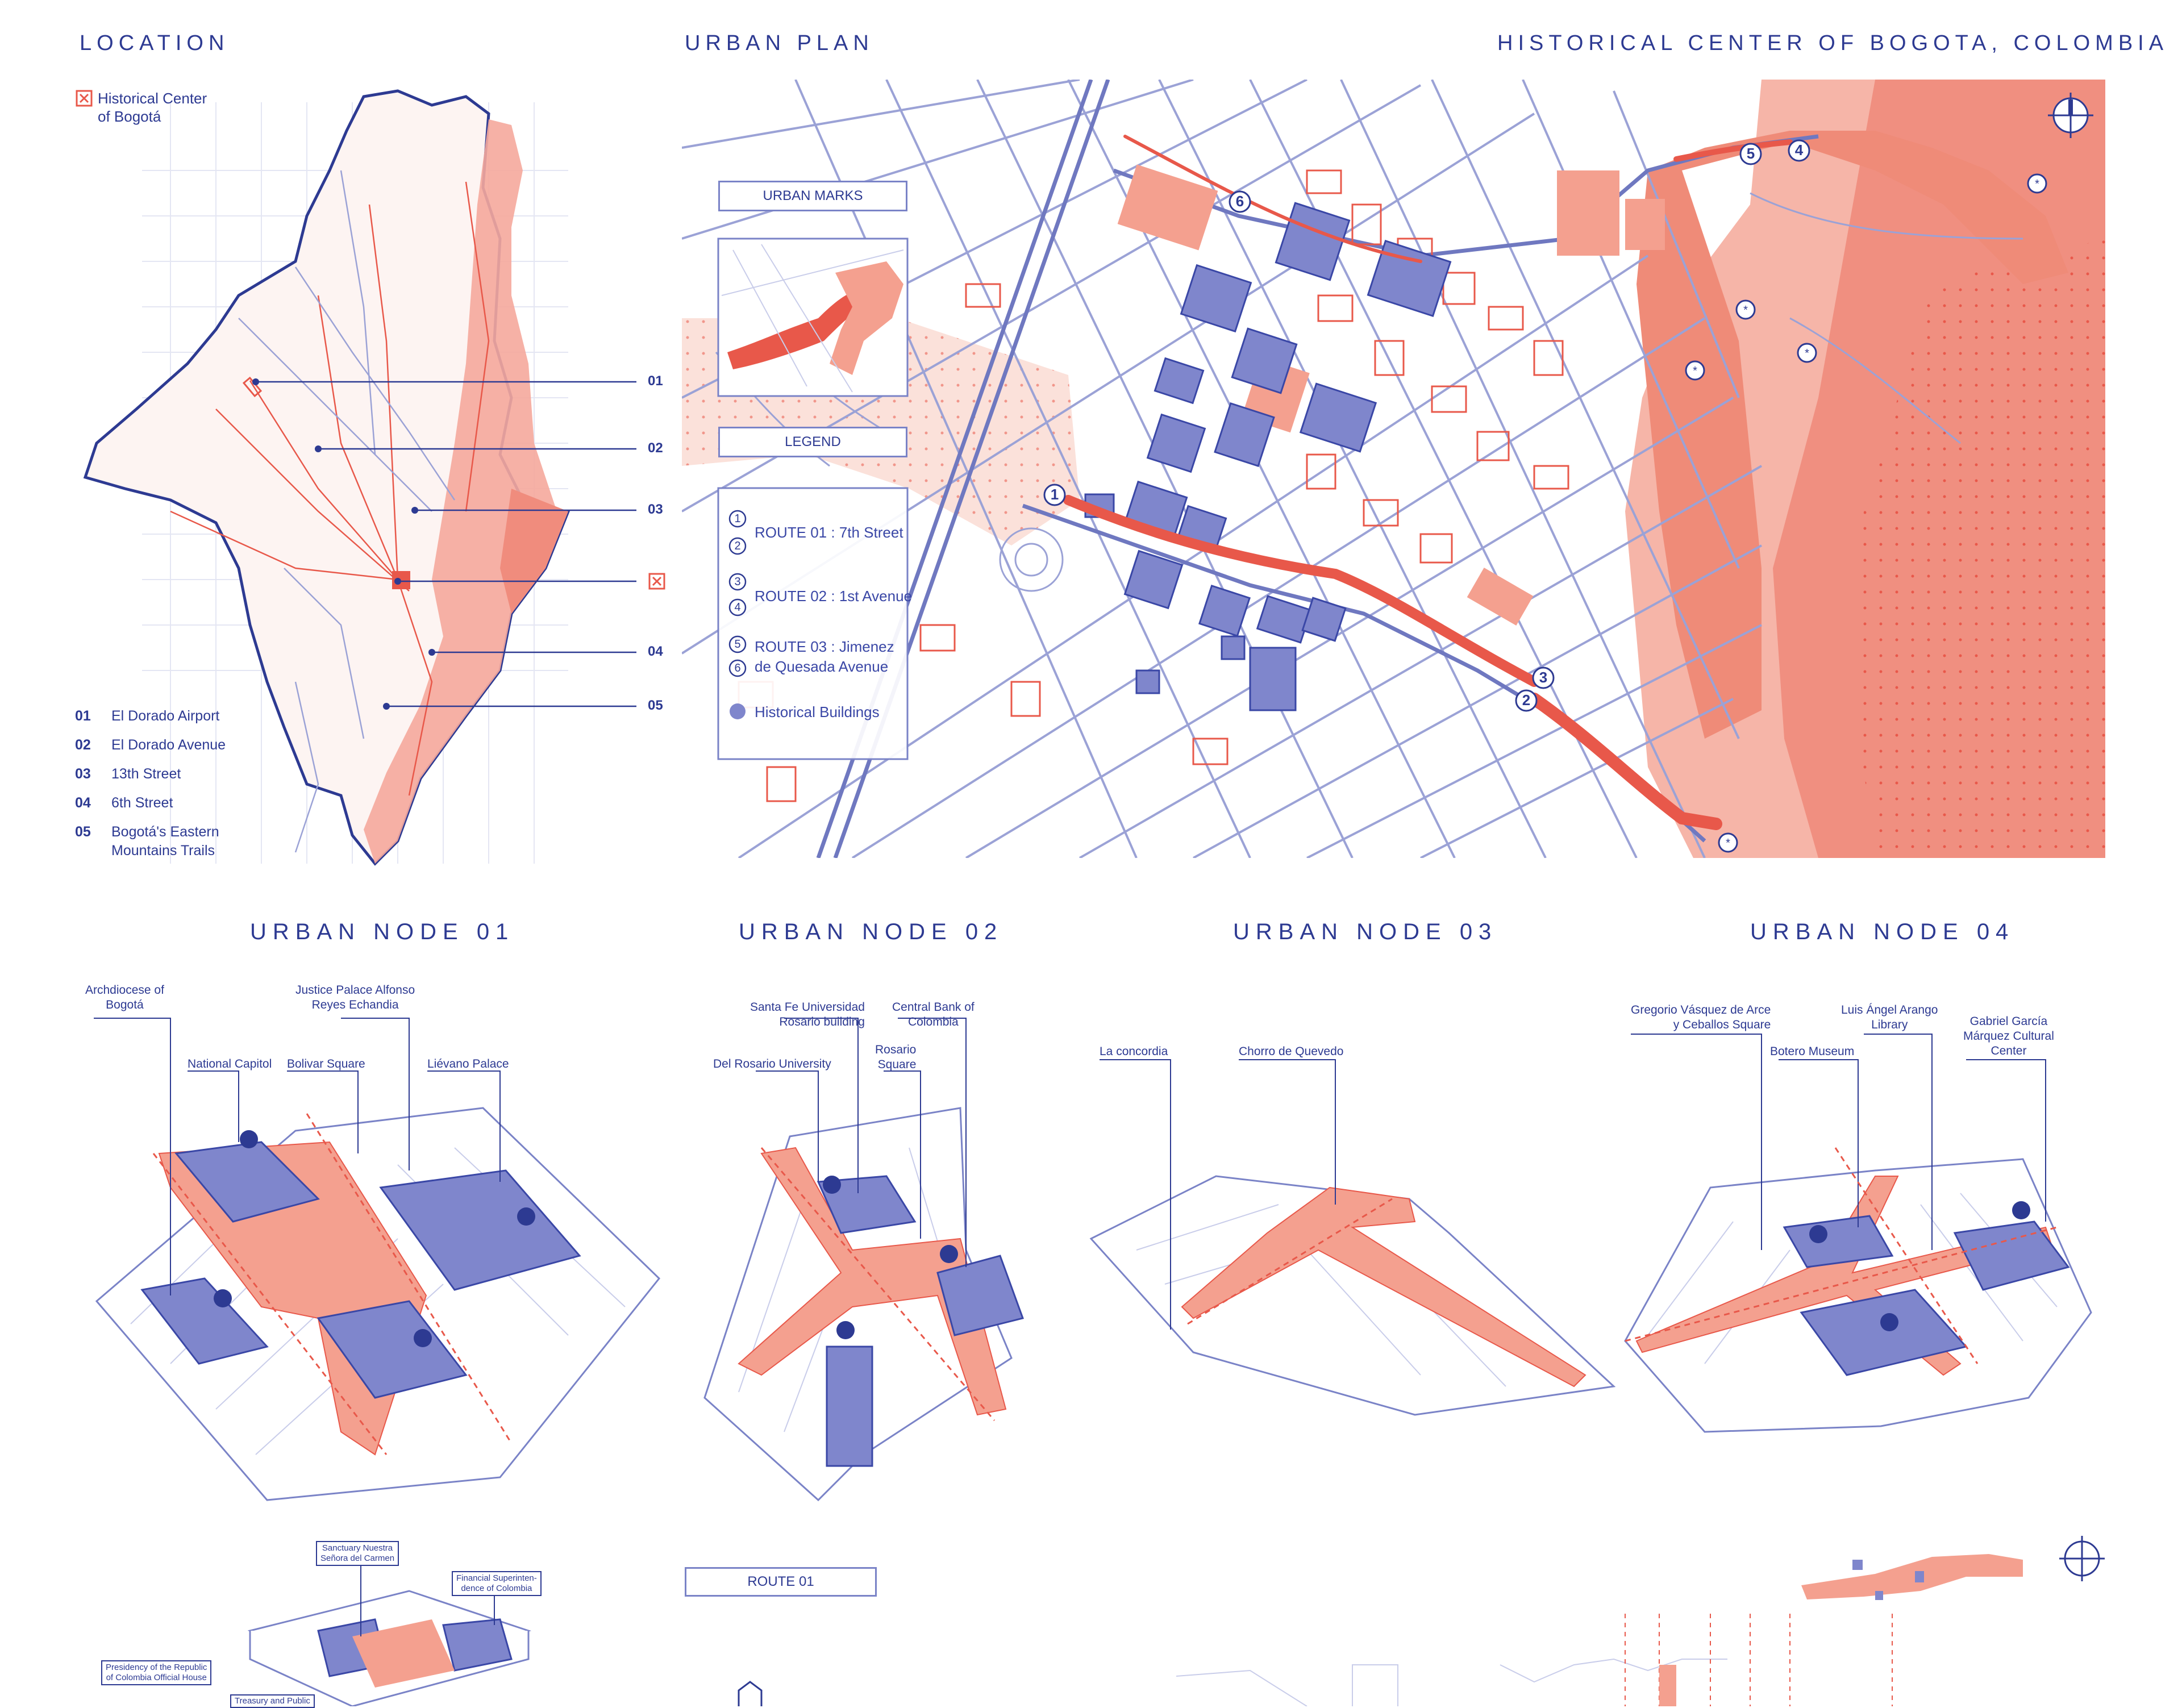 The width and height of the screenshot is (2182, 1708). What do you see at coordinates (1134, 1051) in the screenshot?
I see `label-la-concordia: La concordia` at bounding box center [1134, 1051].